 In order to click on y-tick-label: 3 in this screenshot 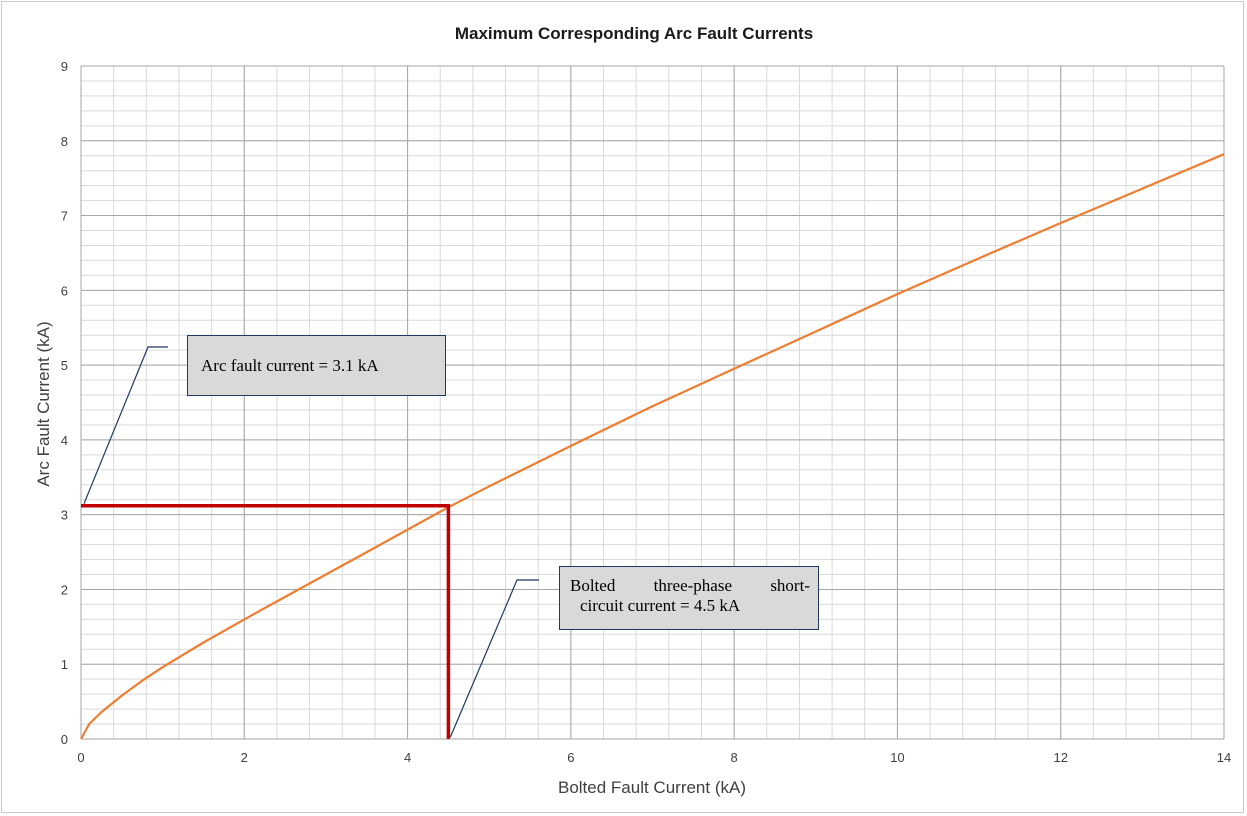, I will do `click(64, 515)`.